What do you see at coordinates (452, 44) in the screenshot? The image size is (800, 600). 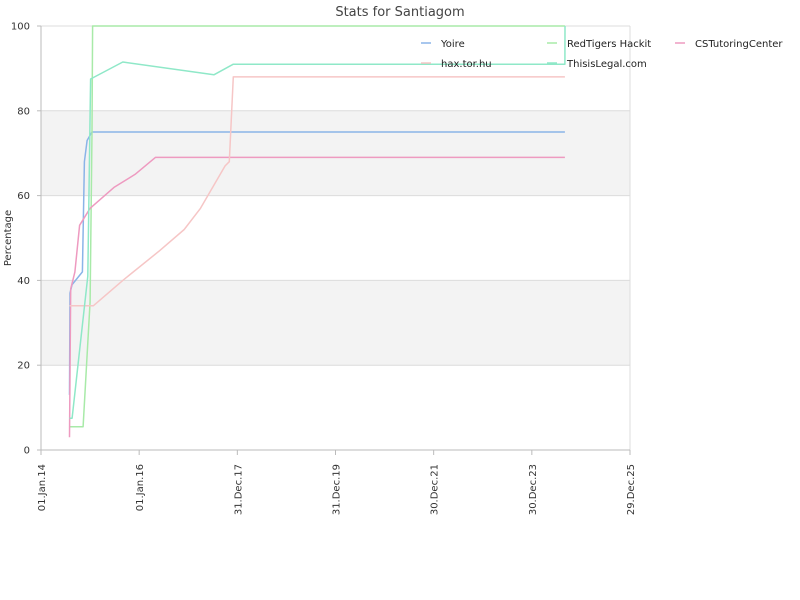 I see `legend-label: Yoire` at bounding box center [452, 44].